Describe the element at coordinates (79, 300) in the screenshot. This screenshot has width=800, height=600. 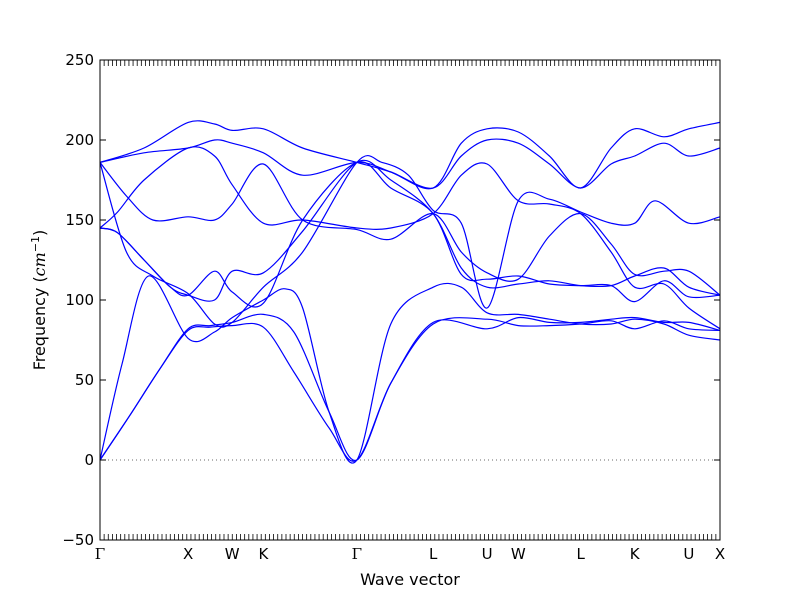
I see `y-tick-label: 100` at that location.